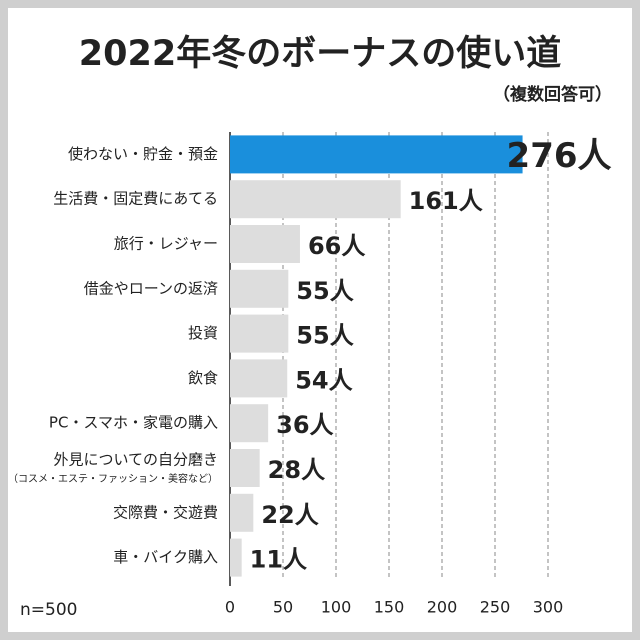 The width and height of the screenshot is (640, 640). I want to click on x-tick-label: 150, so click(389, 607).